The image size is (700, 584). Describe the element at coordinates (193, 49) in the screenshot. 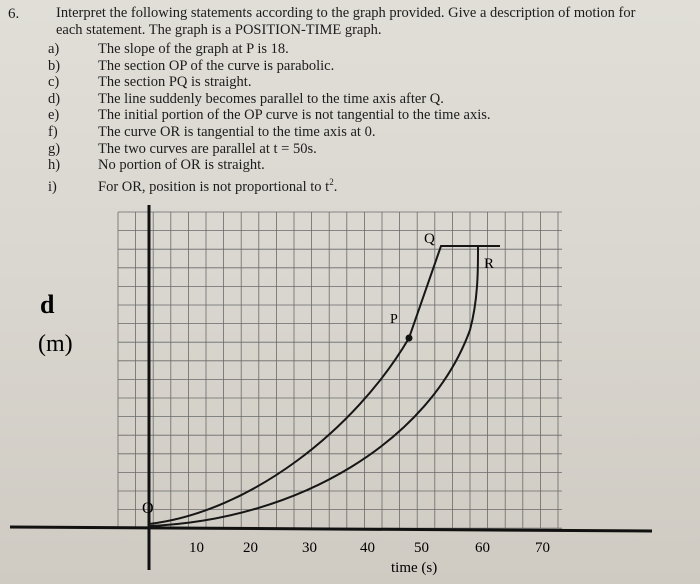

I see `statement-text: The slope of the graph at P is 18.` at that location.